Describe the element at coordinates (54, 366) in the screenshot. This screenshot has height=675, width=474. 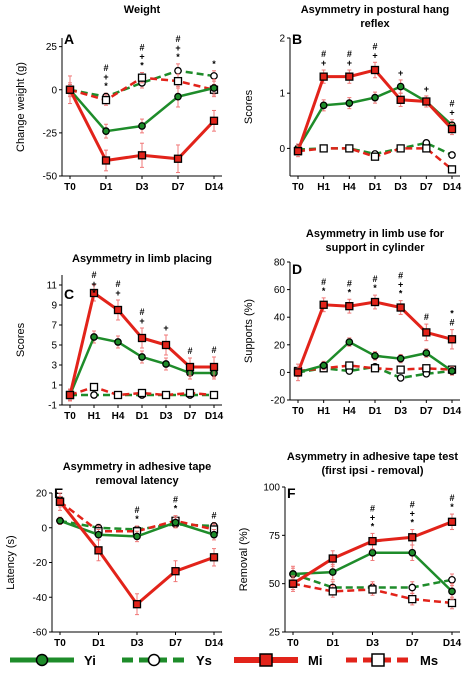
I see `y-tick-label: 3` at that location.